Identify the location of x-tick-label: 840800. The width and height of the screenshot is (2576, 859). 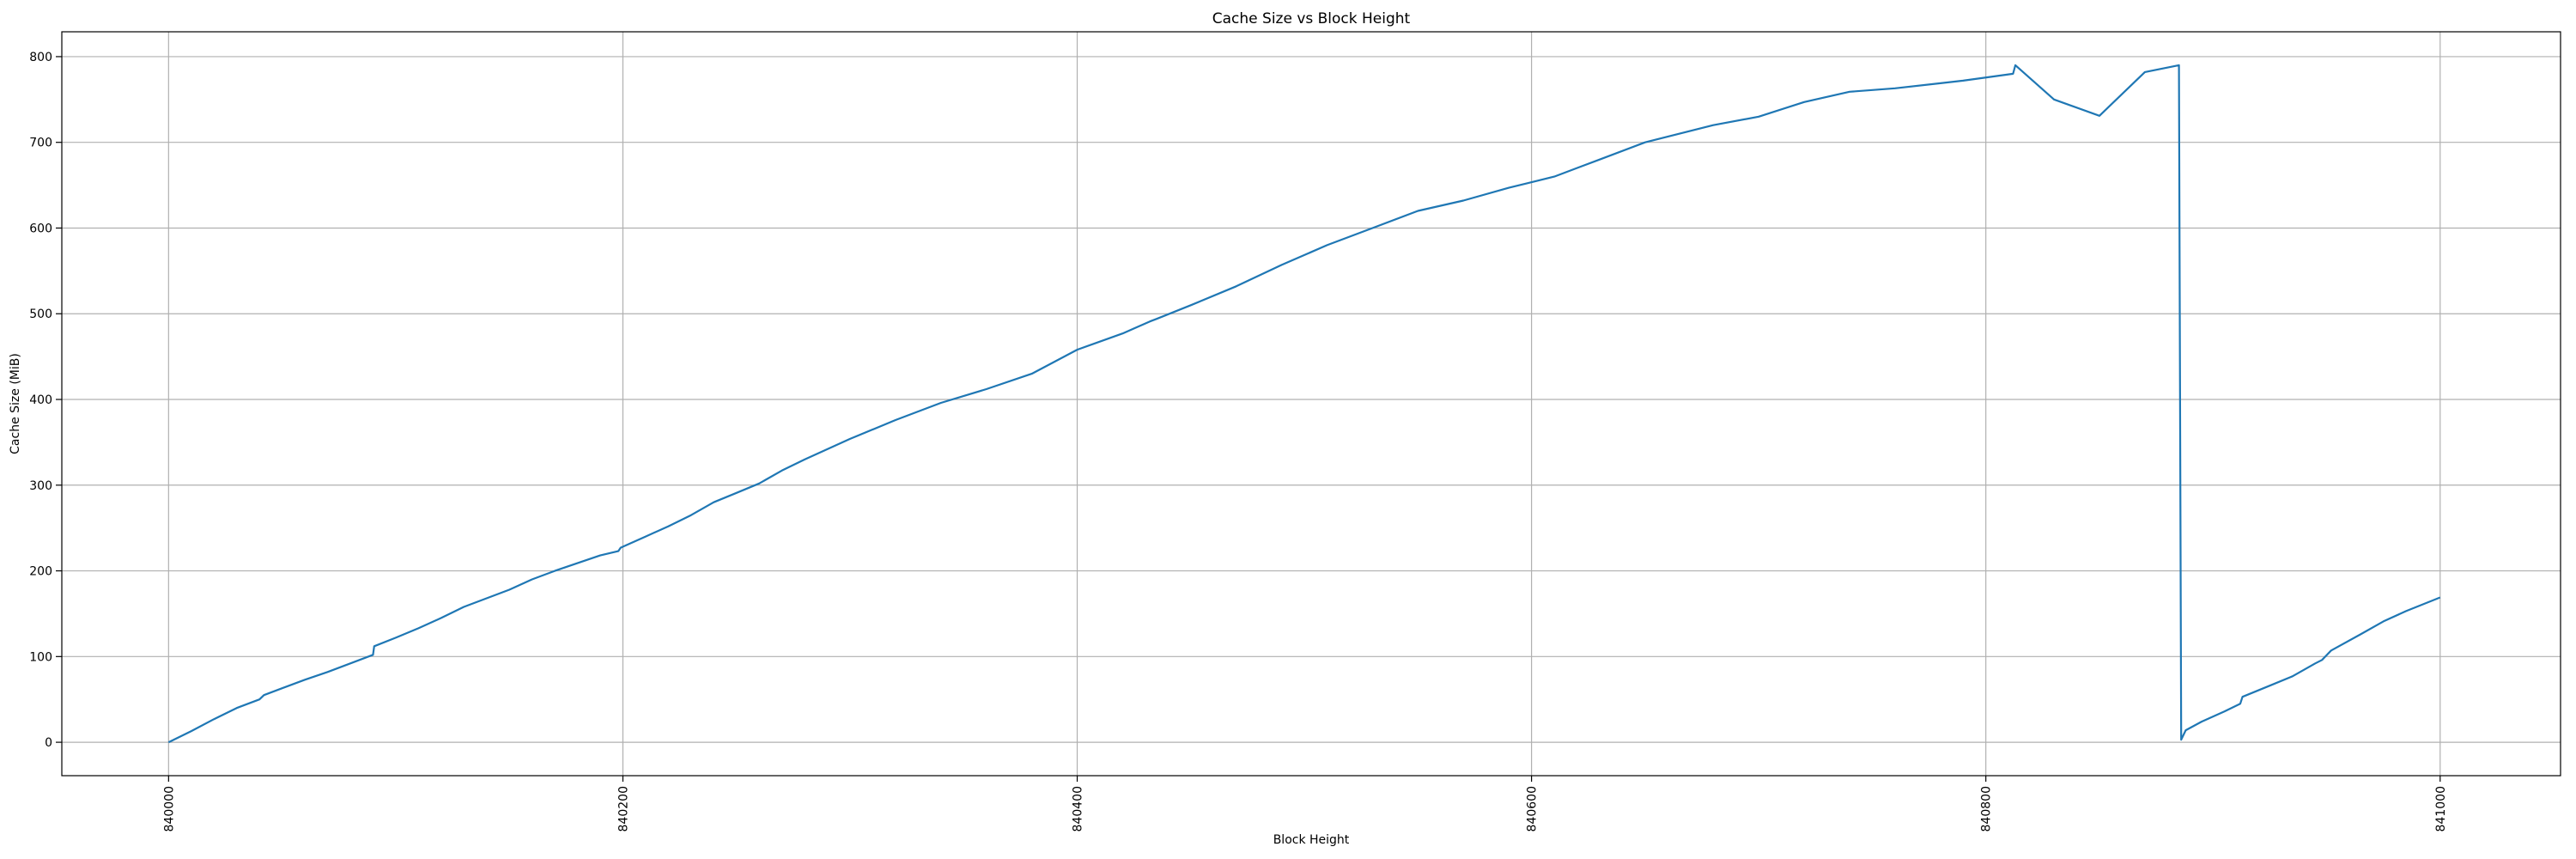
(1987, 809).